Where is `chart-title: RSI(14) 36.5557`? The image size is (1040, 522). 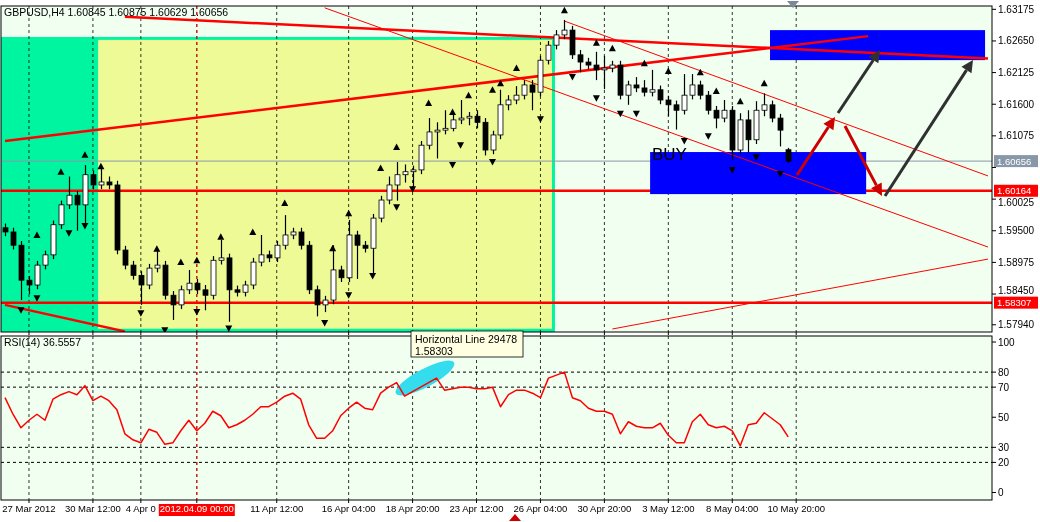 chart-title: RSI(14) 36.5557 is located at coordinates (43, 342).